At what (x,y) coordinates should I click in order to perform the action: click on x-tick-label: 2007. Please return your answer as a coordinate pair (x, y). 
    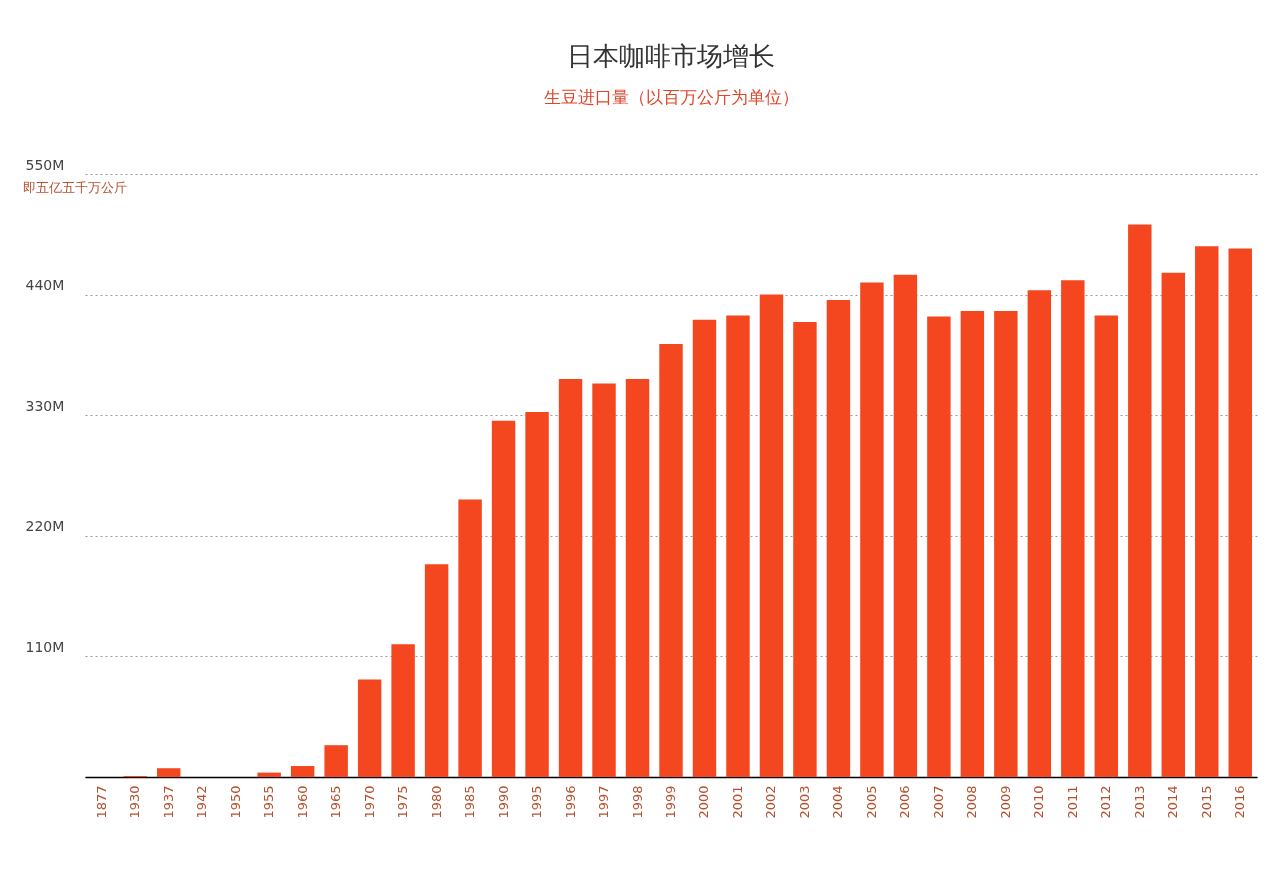
    Looking at the image, I should click on (938, 802).